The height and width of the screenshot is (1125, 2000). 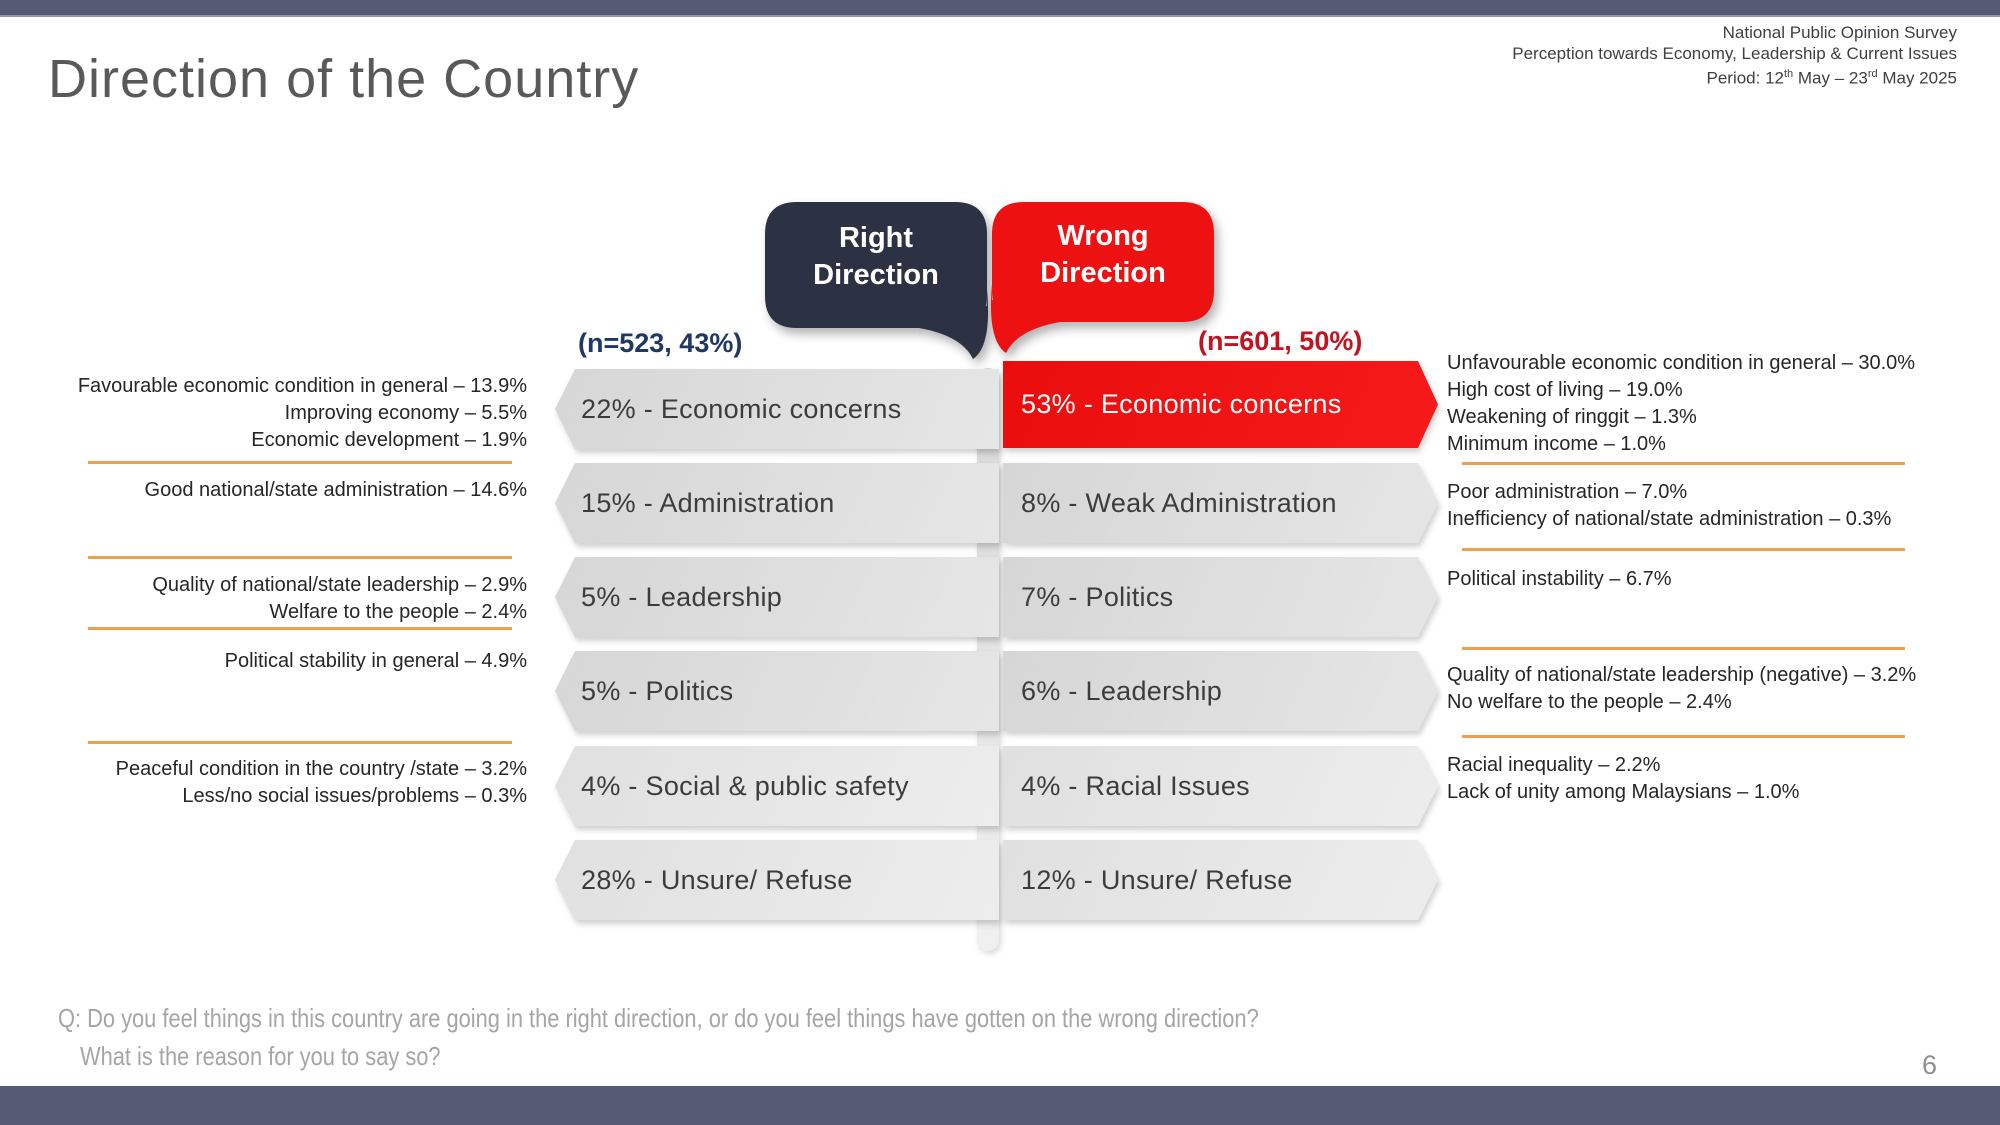 I want to click on right-direction-reason-row: 5% - Politics, so click(x=777, y=691).